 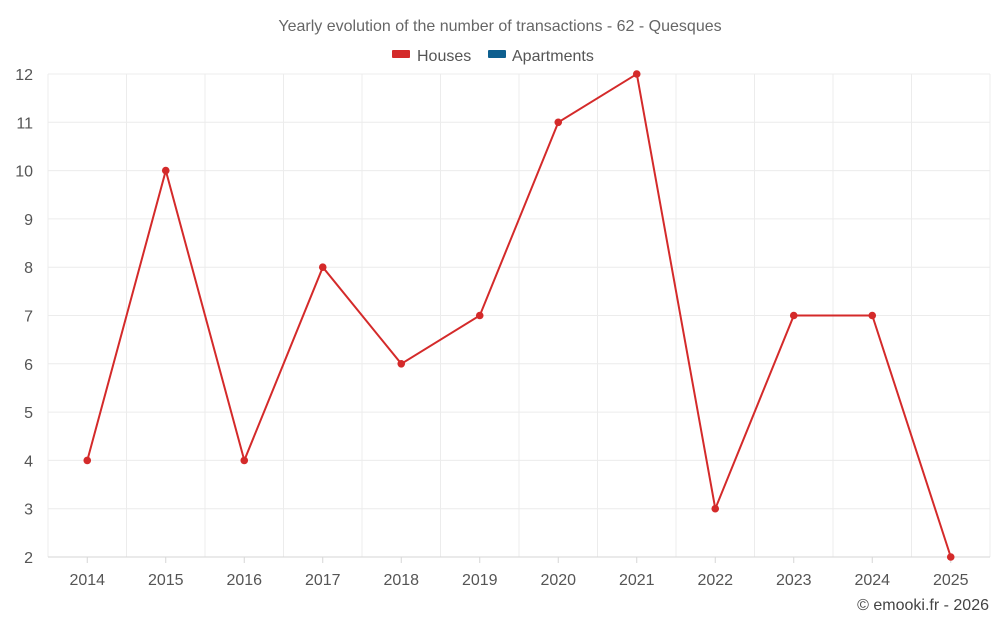 I want to click on legend-label-apartments: Apartments, so click(x=553, y=56).